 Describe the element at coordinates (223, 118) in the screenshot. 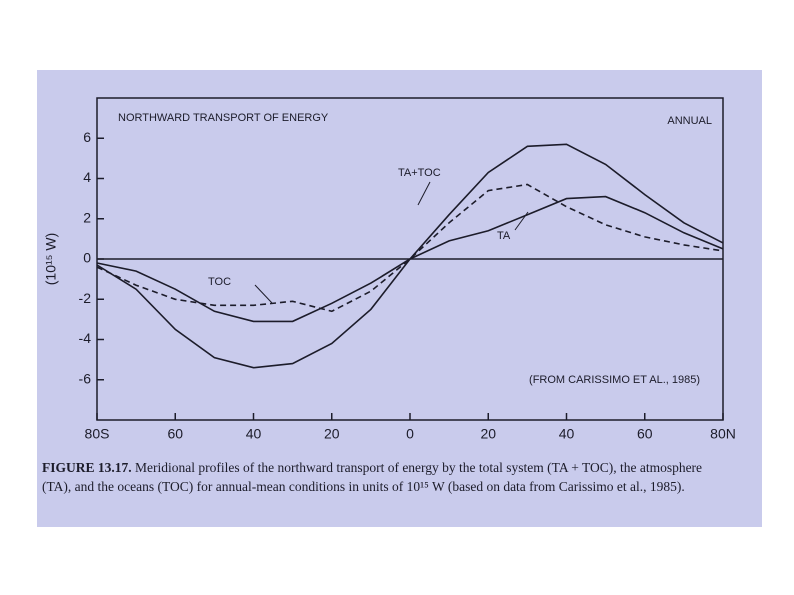

I see `chart-title: NORTHWARD TRANSPORT OF ENERGY` at that location.